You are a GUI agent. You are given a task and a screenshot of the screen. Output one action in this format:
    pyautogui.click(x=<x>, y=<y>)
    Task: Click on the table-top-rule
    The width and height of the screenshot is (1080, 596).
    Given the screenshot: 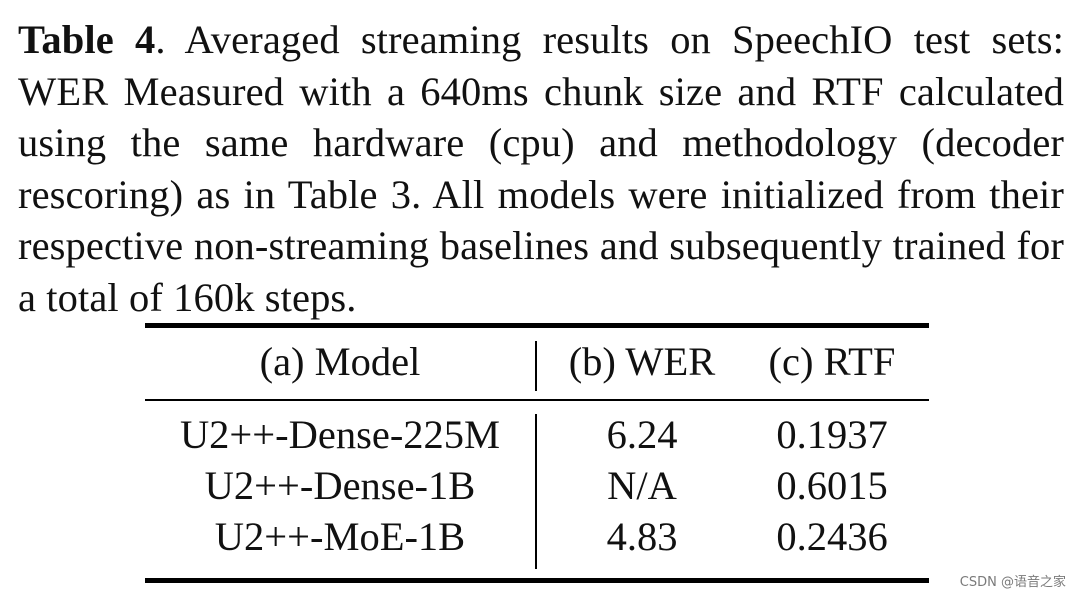 What is the action you would take?
    pyautogui.click(x=537, y=325)
    